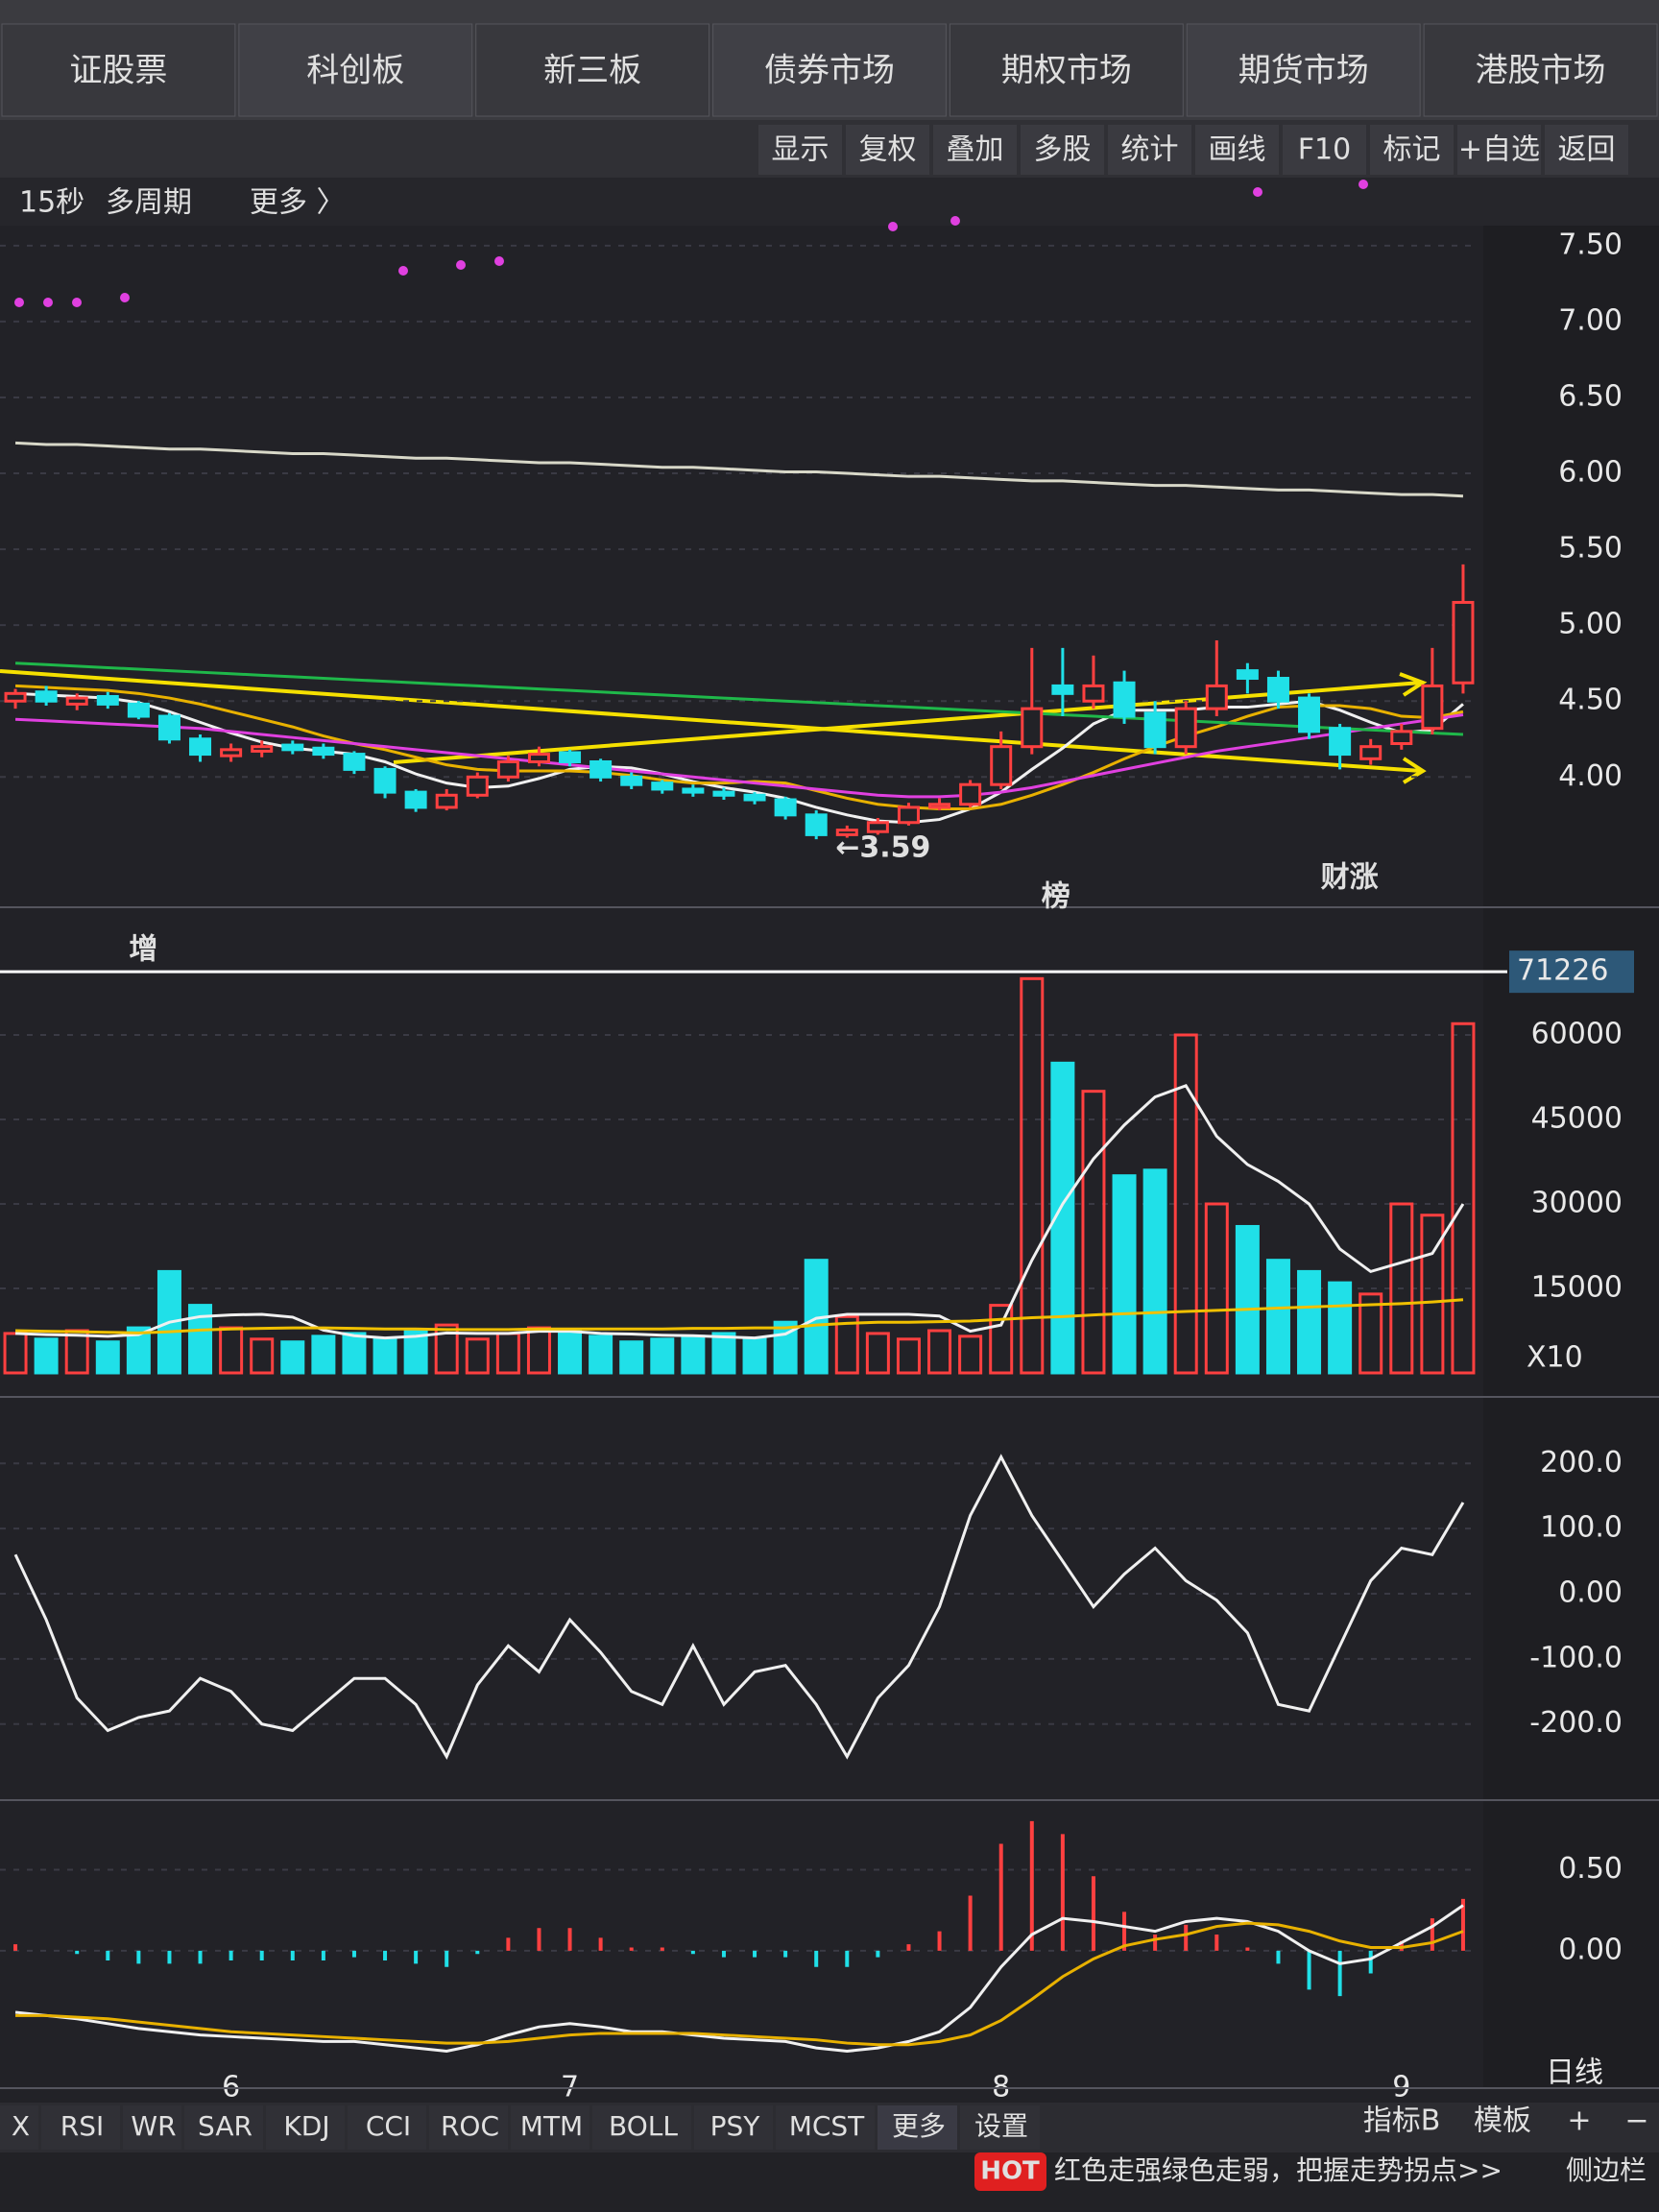 Image resolution: width=1659 pixels, height=2212 pixels. I want to click on indicator-tab-label: 更多, so click(919, 2126).